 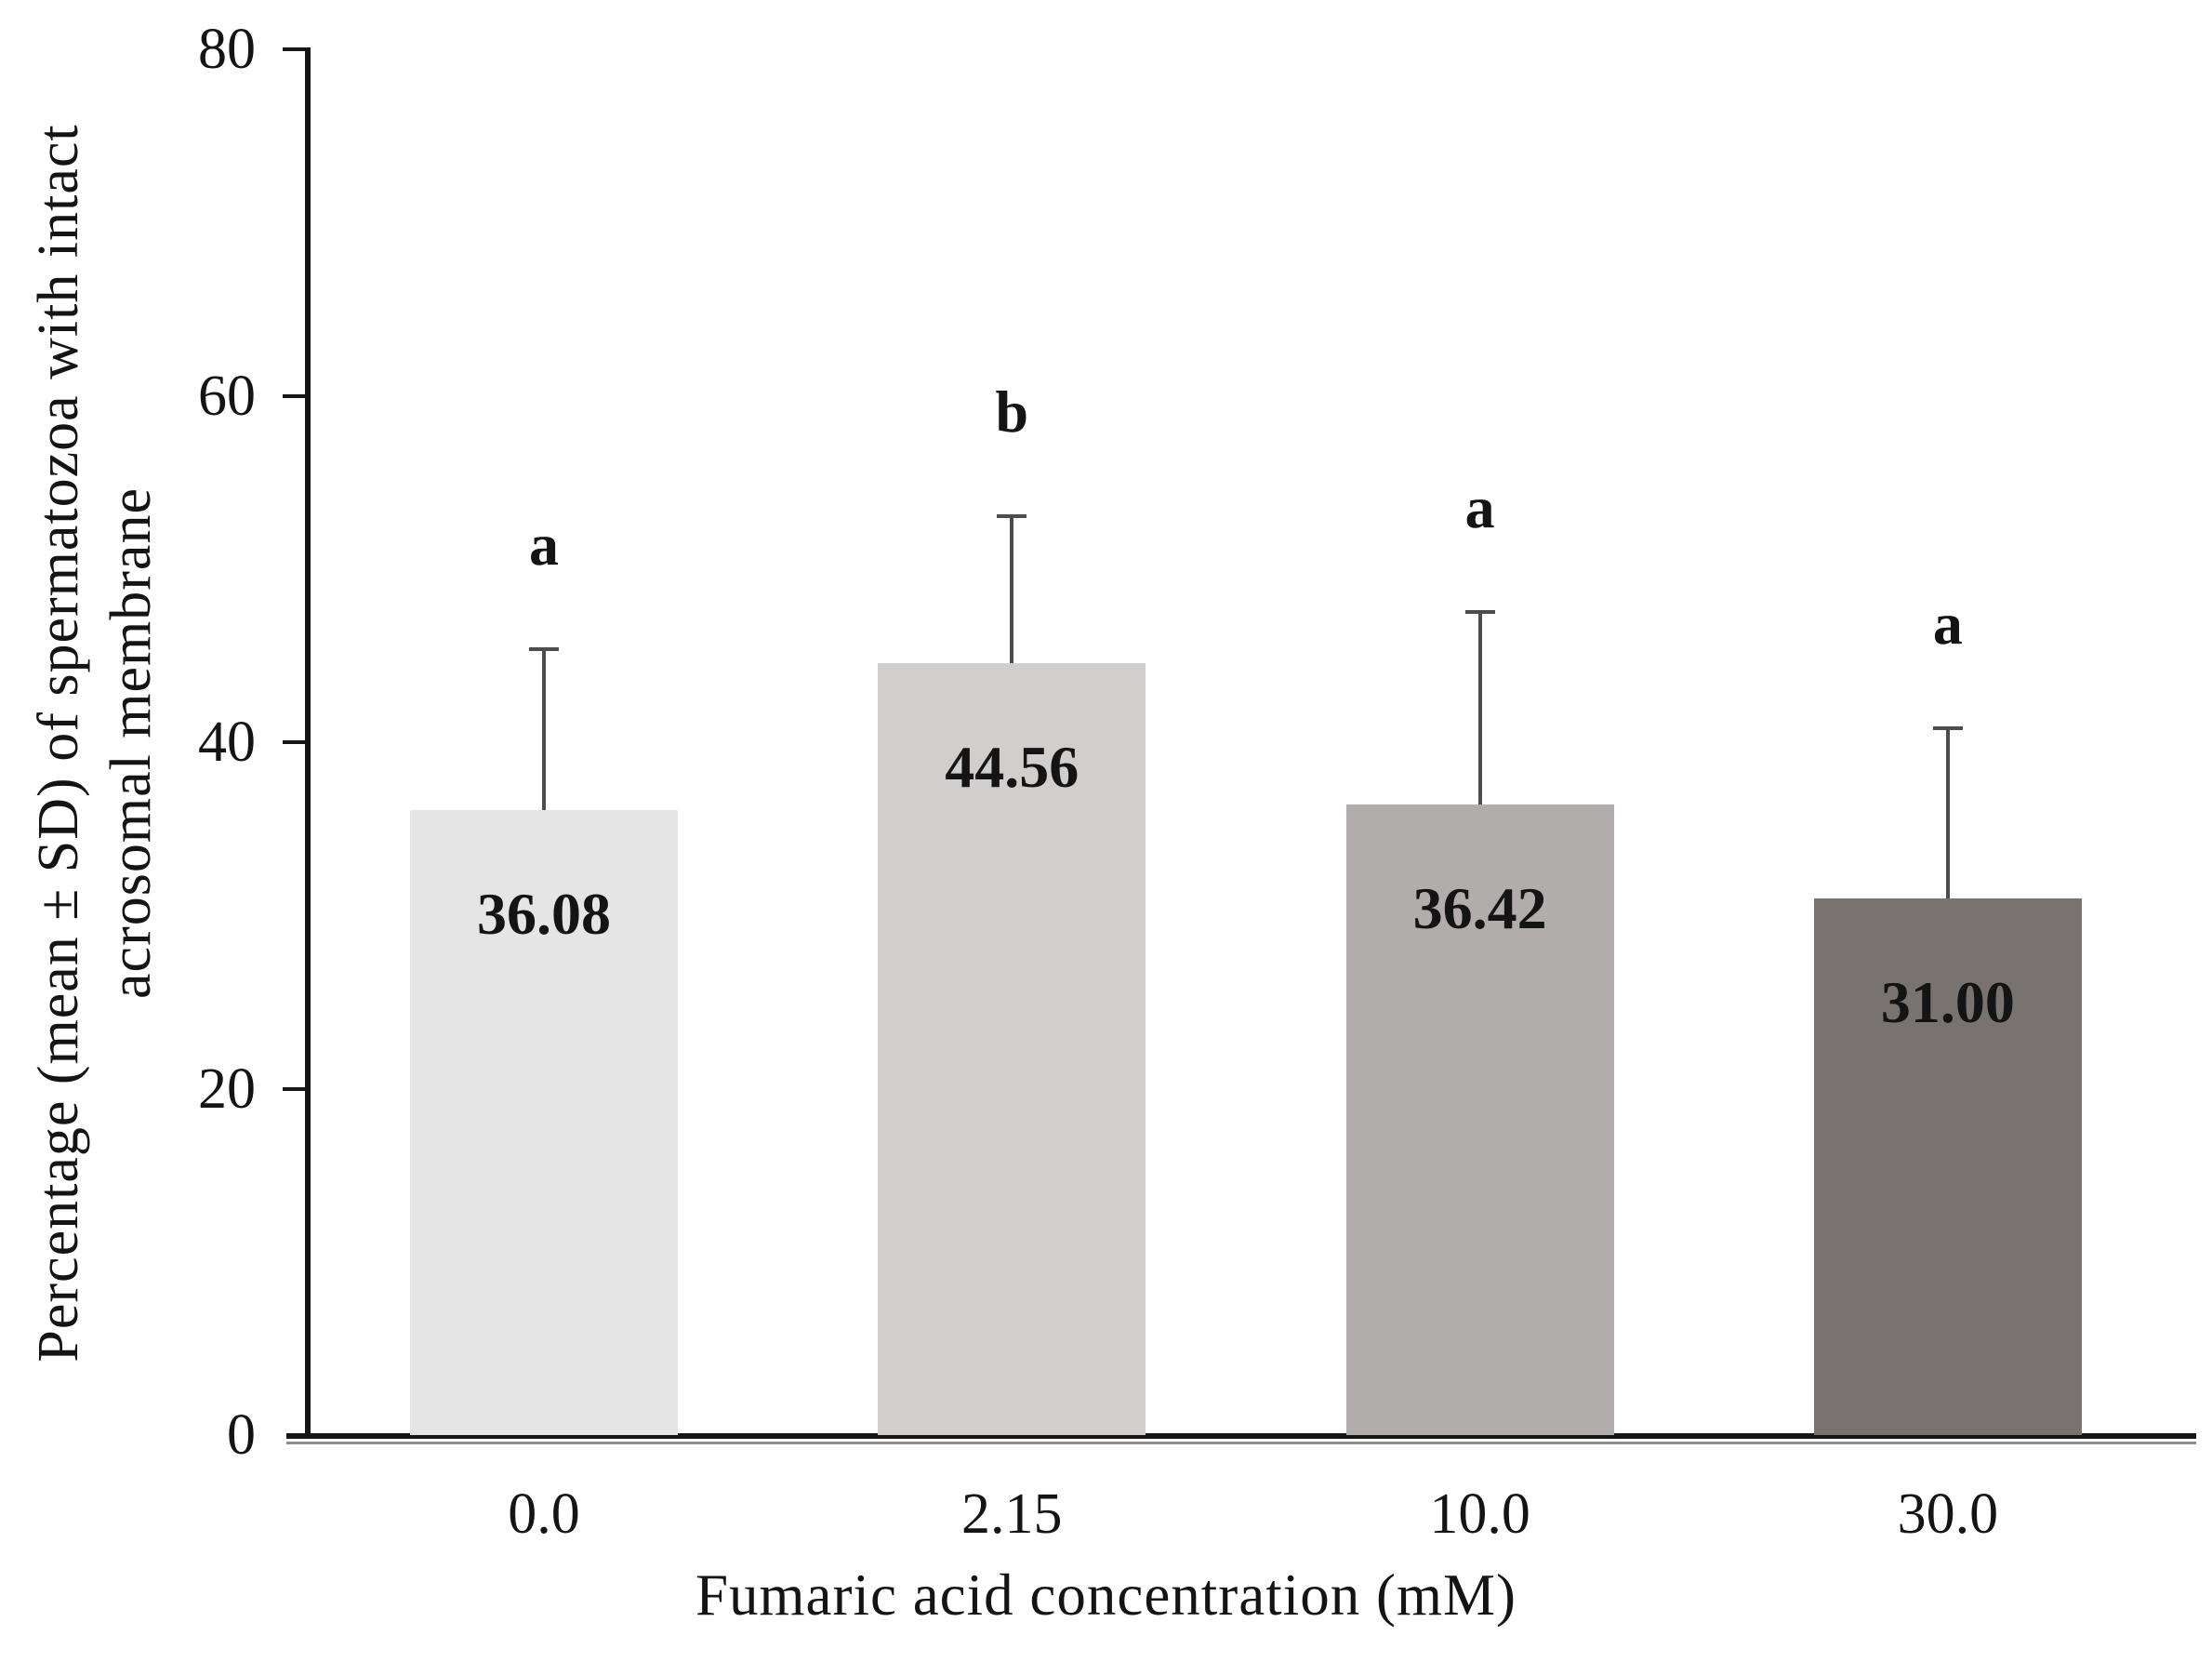 I want to click on x-axis-title: Fumaric acid concentration (mM), so click(x=1106, y=1595).